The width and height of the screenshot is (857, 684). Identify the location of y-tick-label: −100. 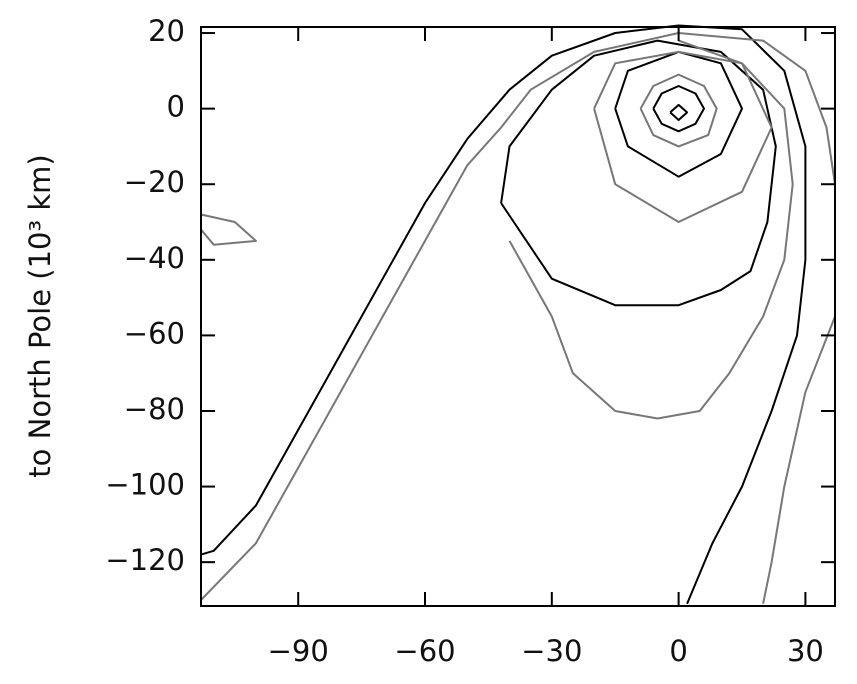
(145, 485).